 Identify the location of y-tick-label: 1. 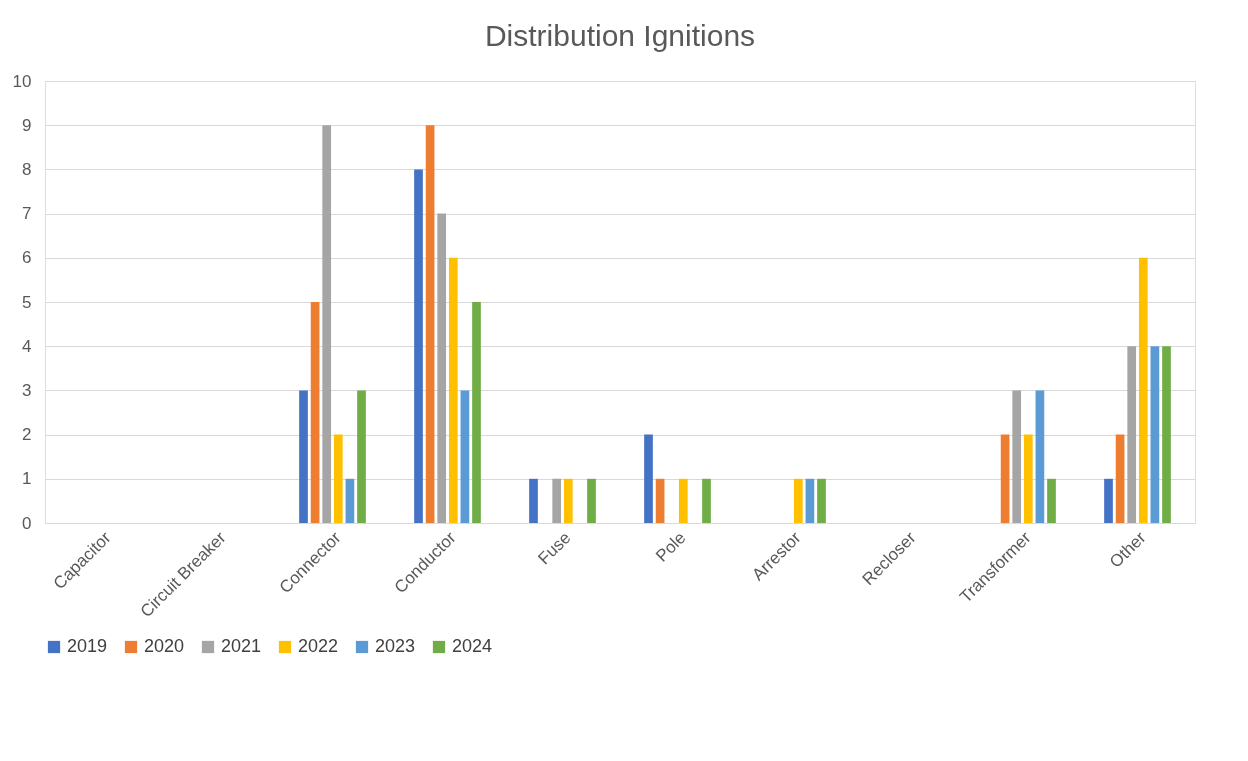
(27, 479).